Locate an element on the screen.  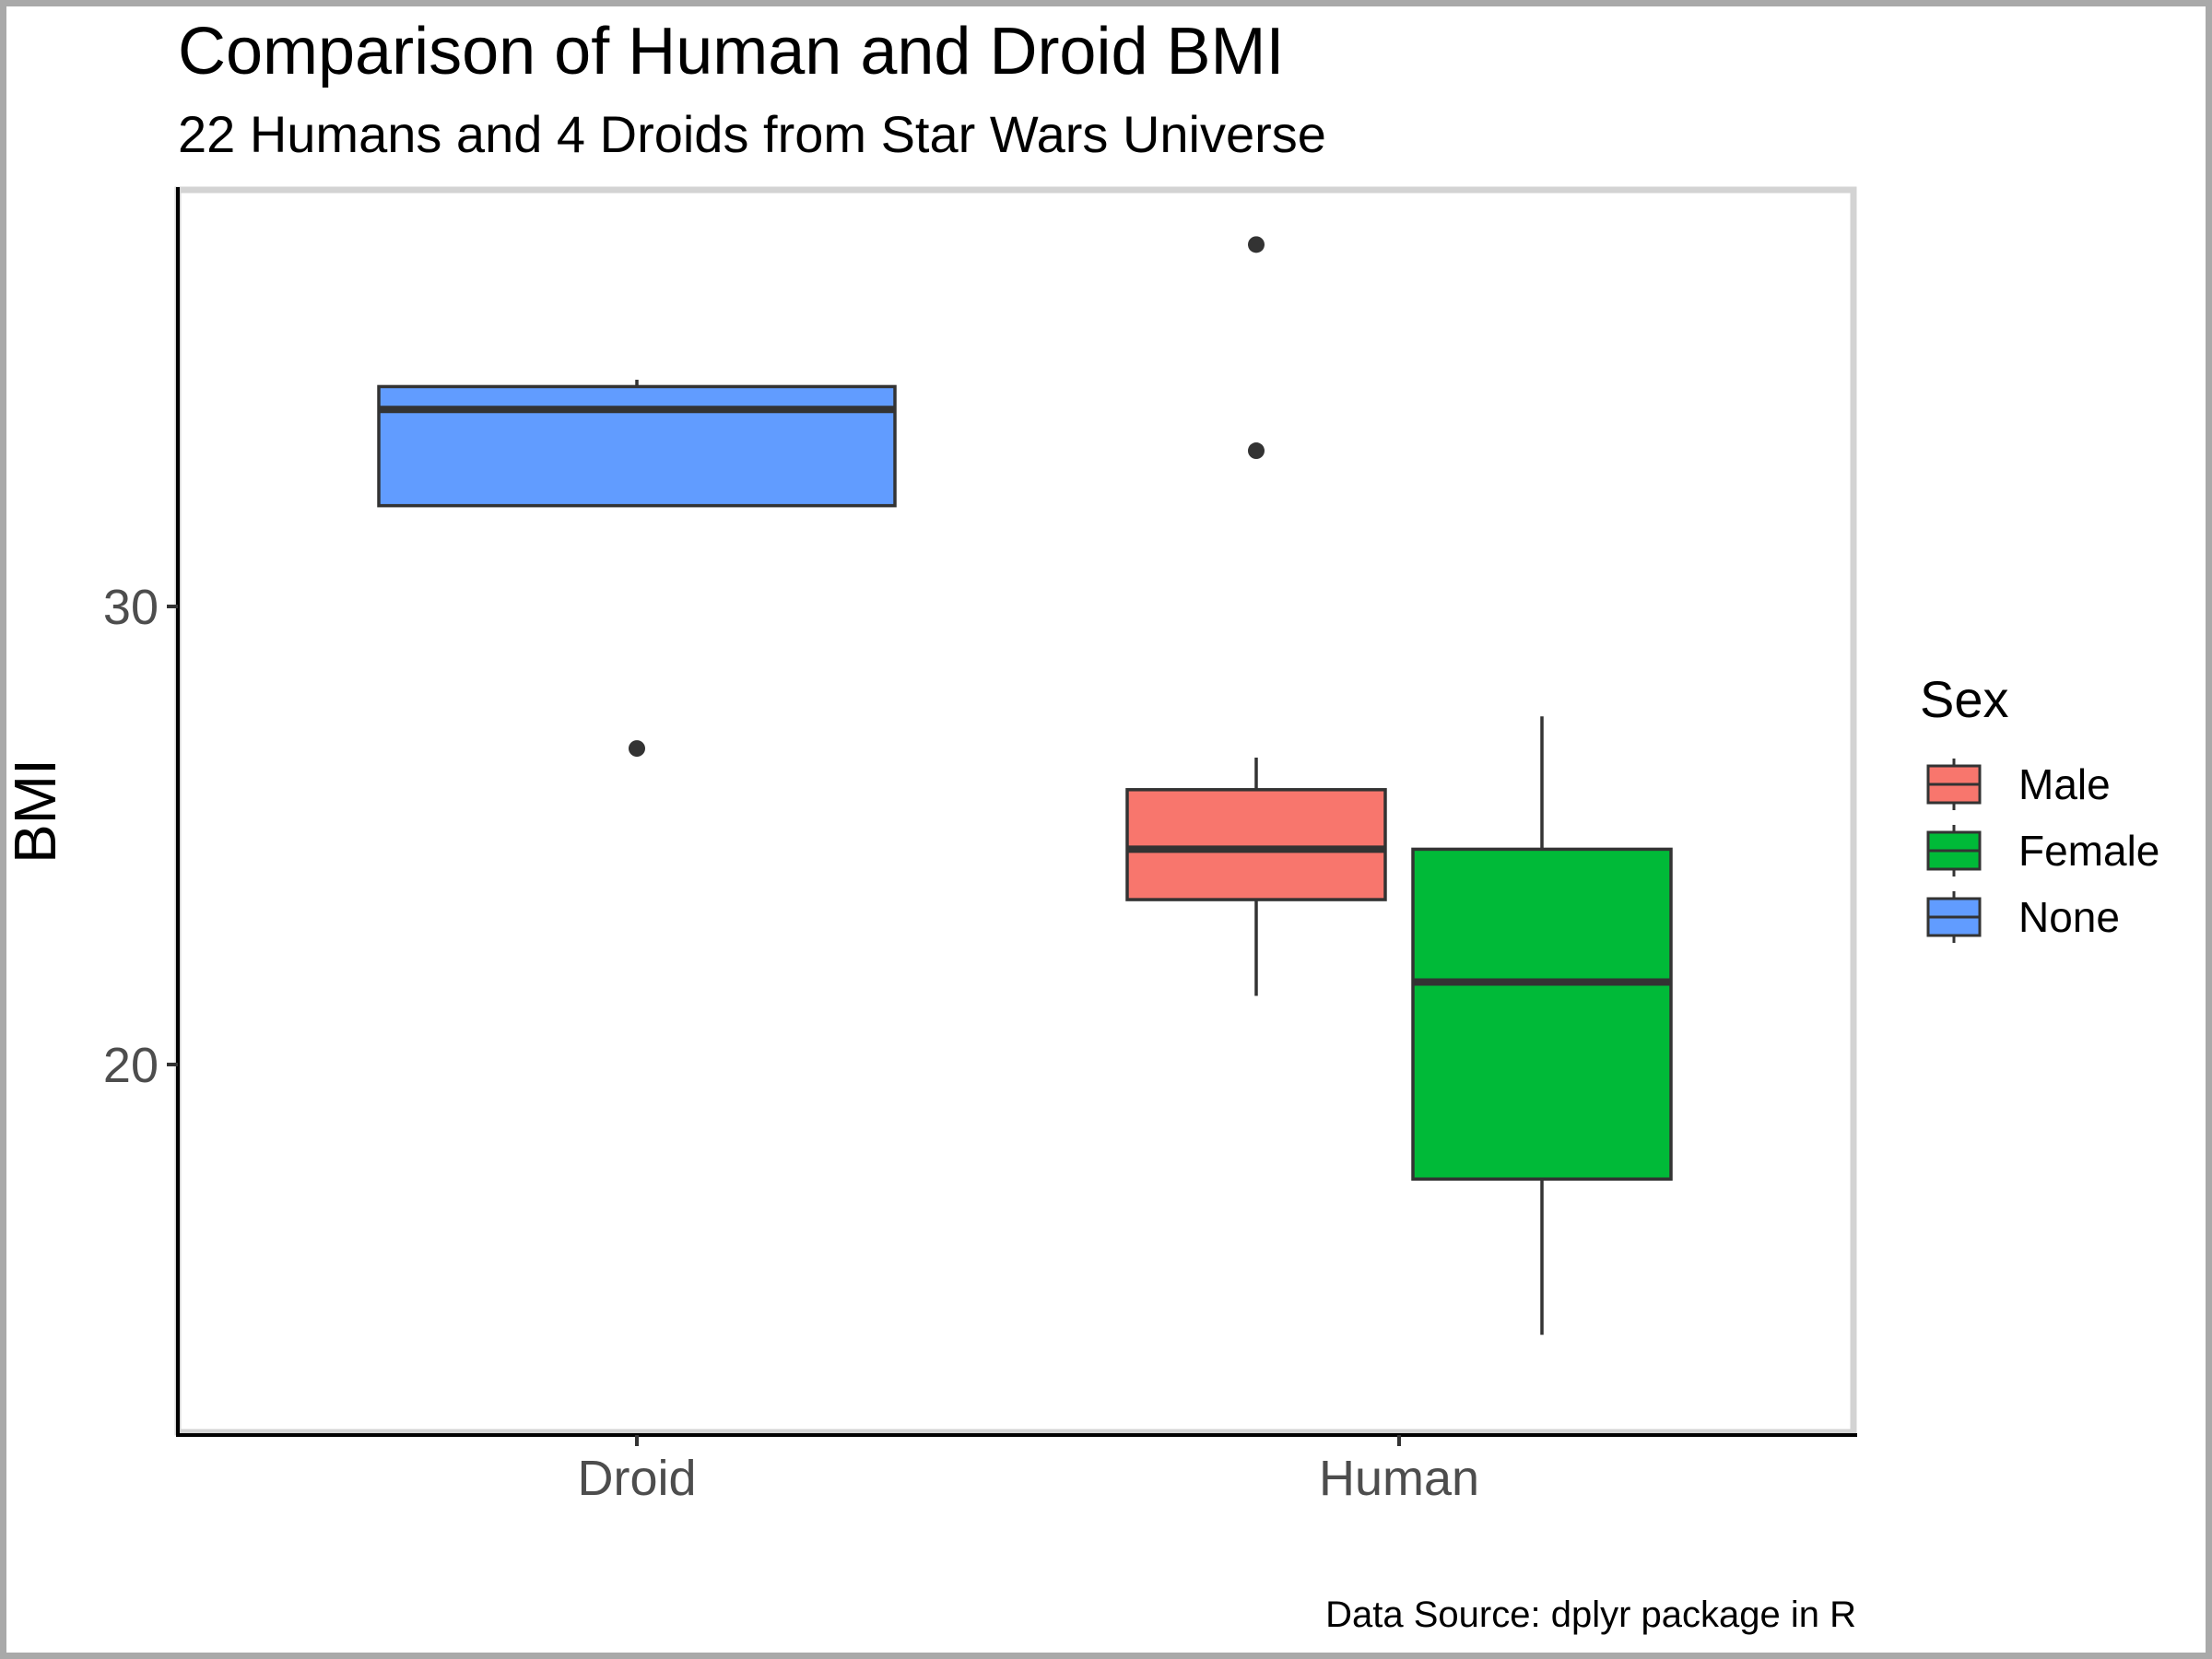
legend-item-male: Male is located at coordinates (2018, 784).